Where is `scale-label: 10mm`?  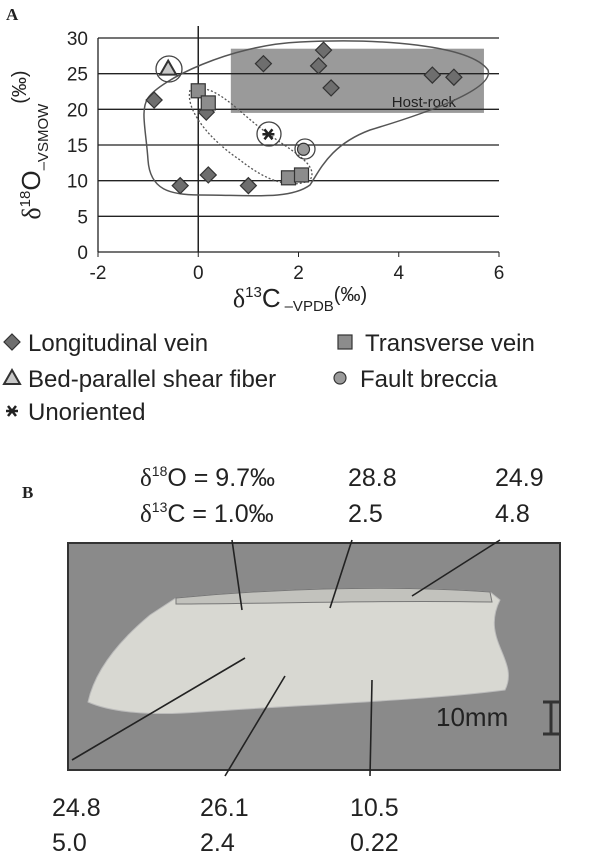
scale-label: 10mm is located at coordinates (472, 717).